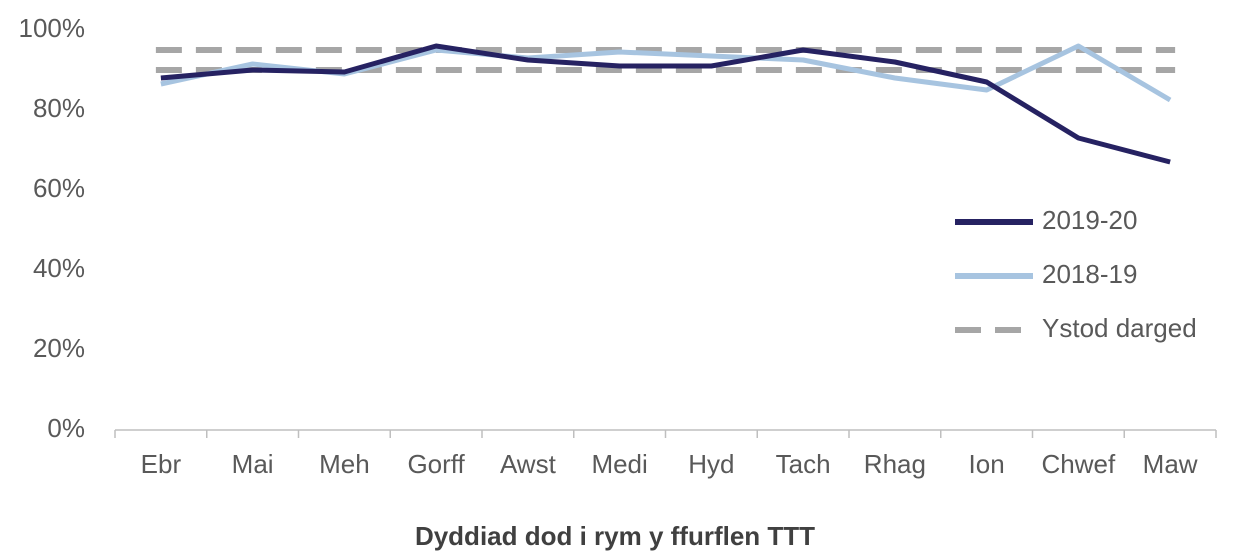 This screenshot has width=1235, height=556. What do you see at coordinates (59, 348) in the screenshot?
I see `y-tick-label: 20%` at bounding box center [59, 348].